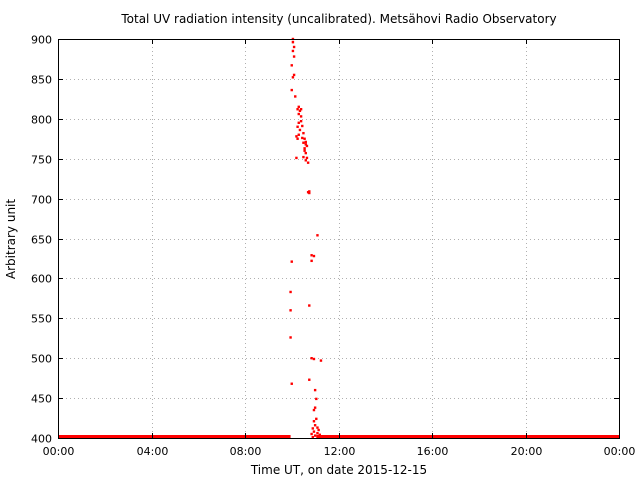 The image size is (640, 480). I want to click on y-tick-label: 700, so click(41, 200).